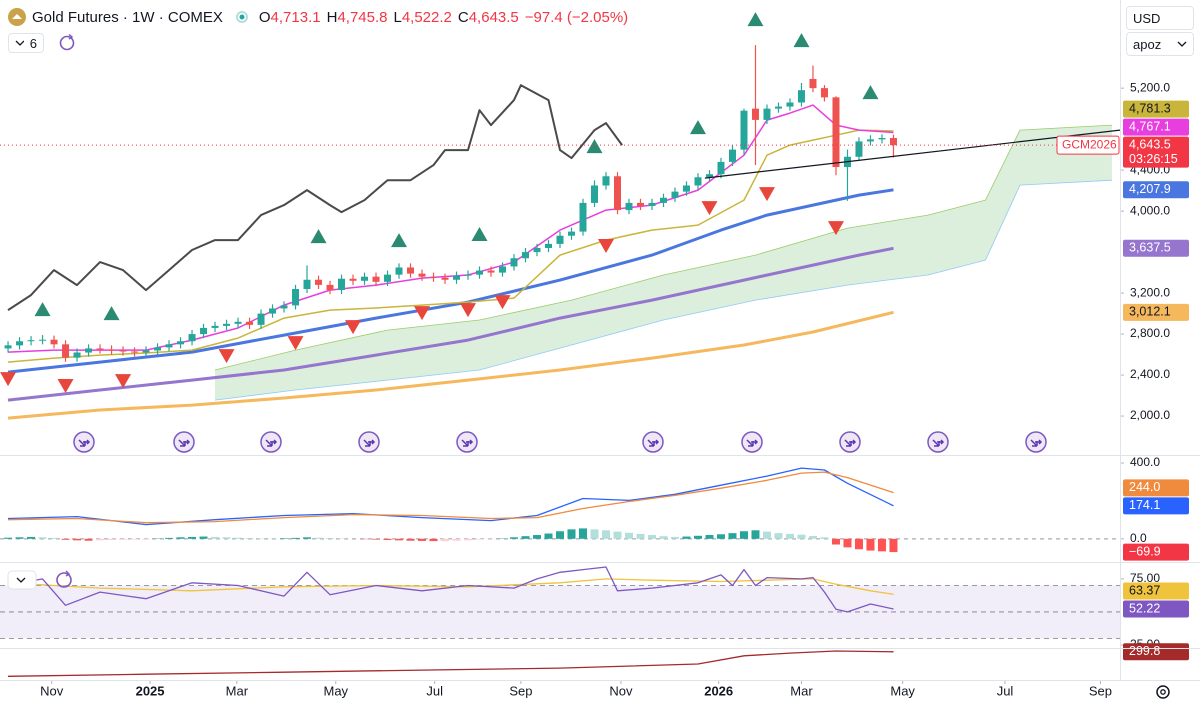 This screenshot has height=706, width=1200. Describe the element at coordinates (1163, 692) in the screenshot. I see `settings-icon` at that location.